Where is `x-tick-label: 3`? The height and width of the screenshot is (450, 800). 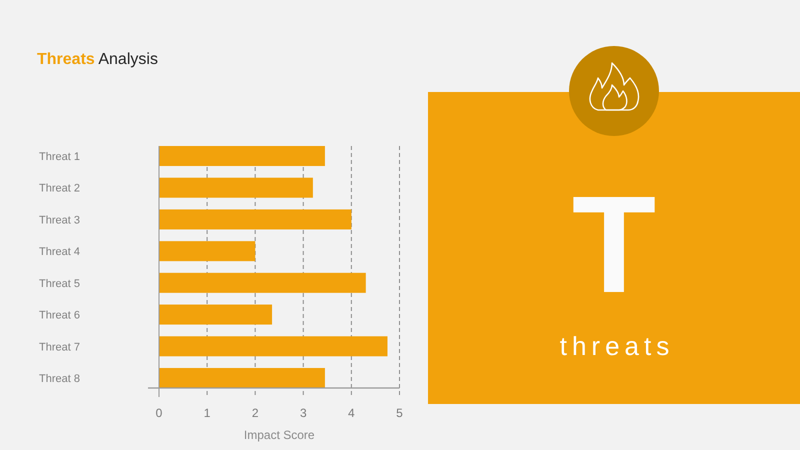 x-tick-label: 3 is located at coordinates (303, 413).